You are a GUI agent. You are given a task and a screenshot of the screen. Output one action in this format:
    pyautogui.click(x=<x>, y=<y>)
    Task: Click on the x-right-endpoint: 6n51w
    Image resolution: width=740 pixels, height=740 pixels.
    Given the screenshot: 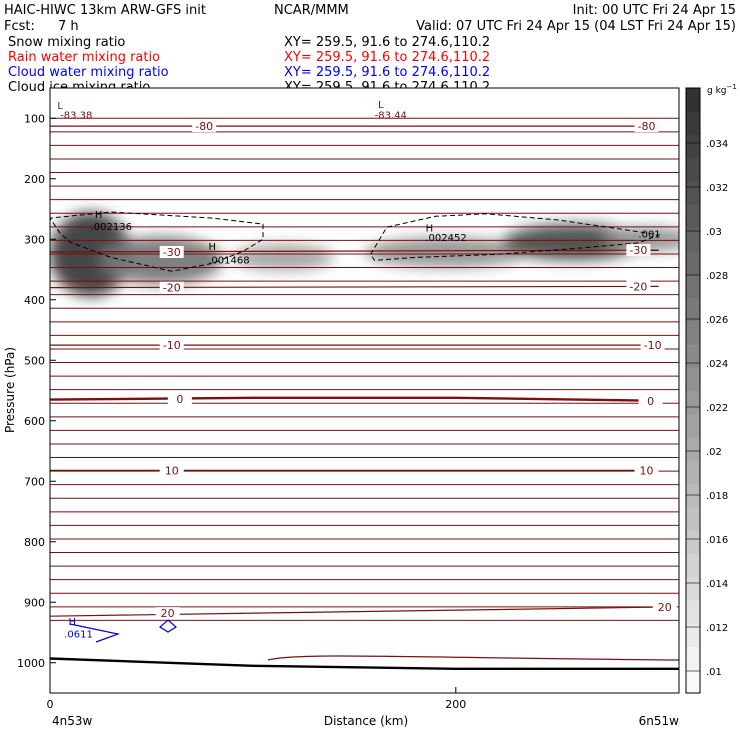 What is the action you would take?
    pyautogui.click(x=659, y=721)
    